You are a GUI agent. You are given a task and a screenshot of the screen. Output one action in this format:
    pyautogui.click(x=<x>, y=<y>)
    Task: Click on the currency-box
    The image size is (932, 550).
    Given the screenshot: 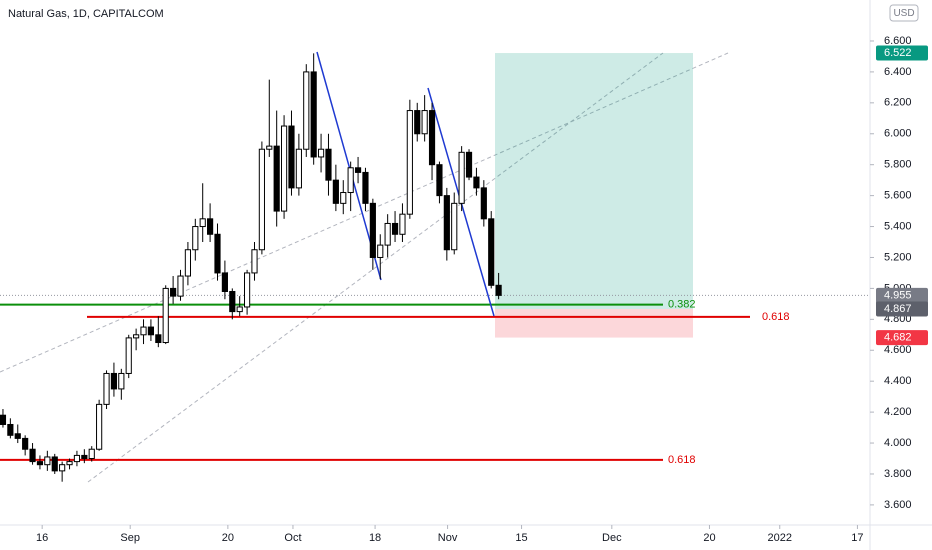 What is the action you would take?
    pyautogui.click(x=904, y=13)
    